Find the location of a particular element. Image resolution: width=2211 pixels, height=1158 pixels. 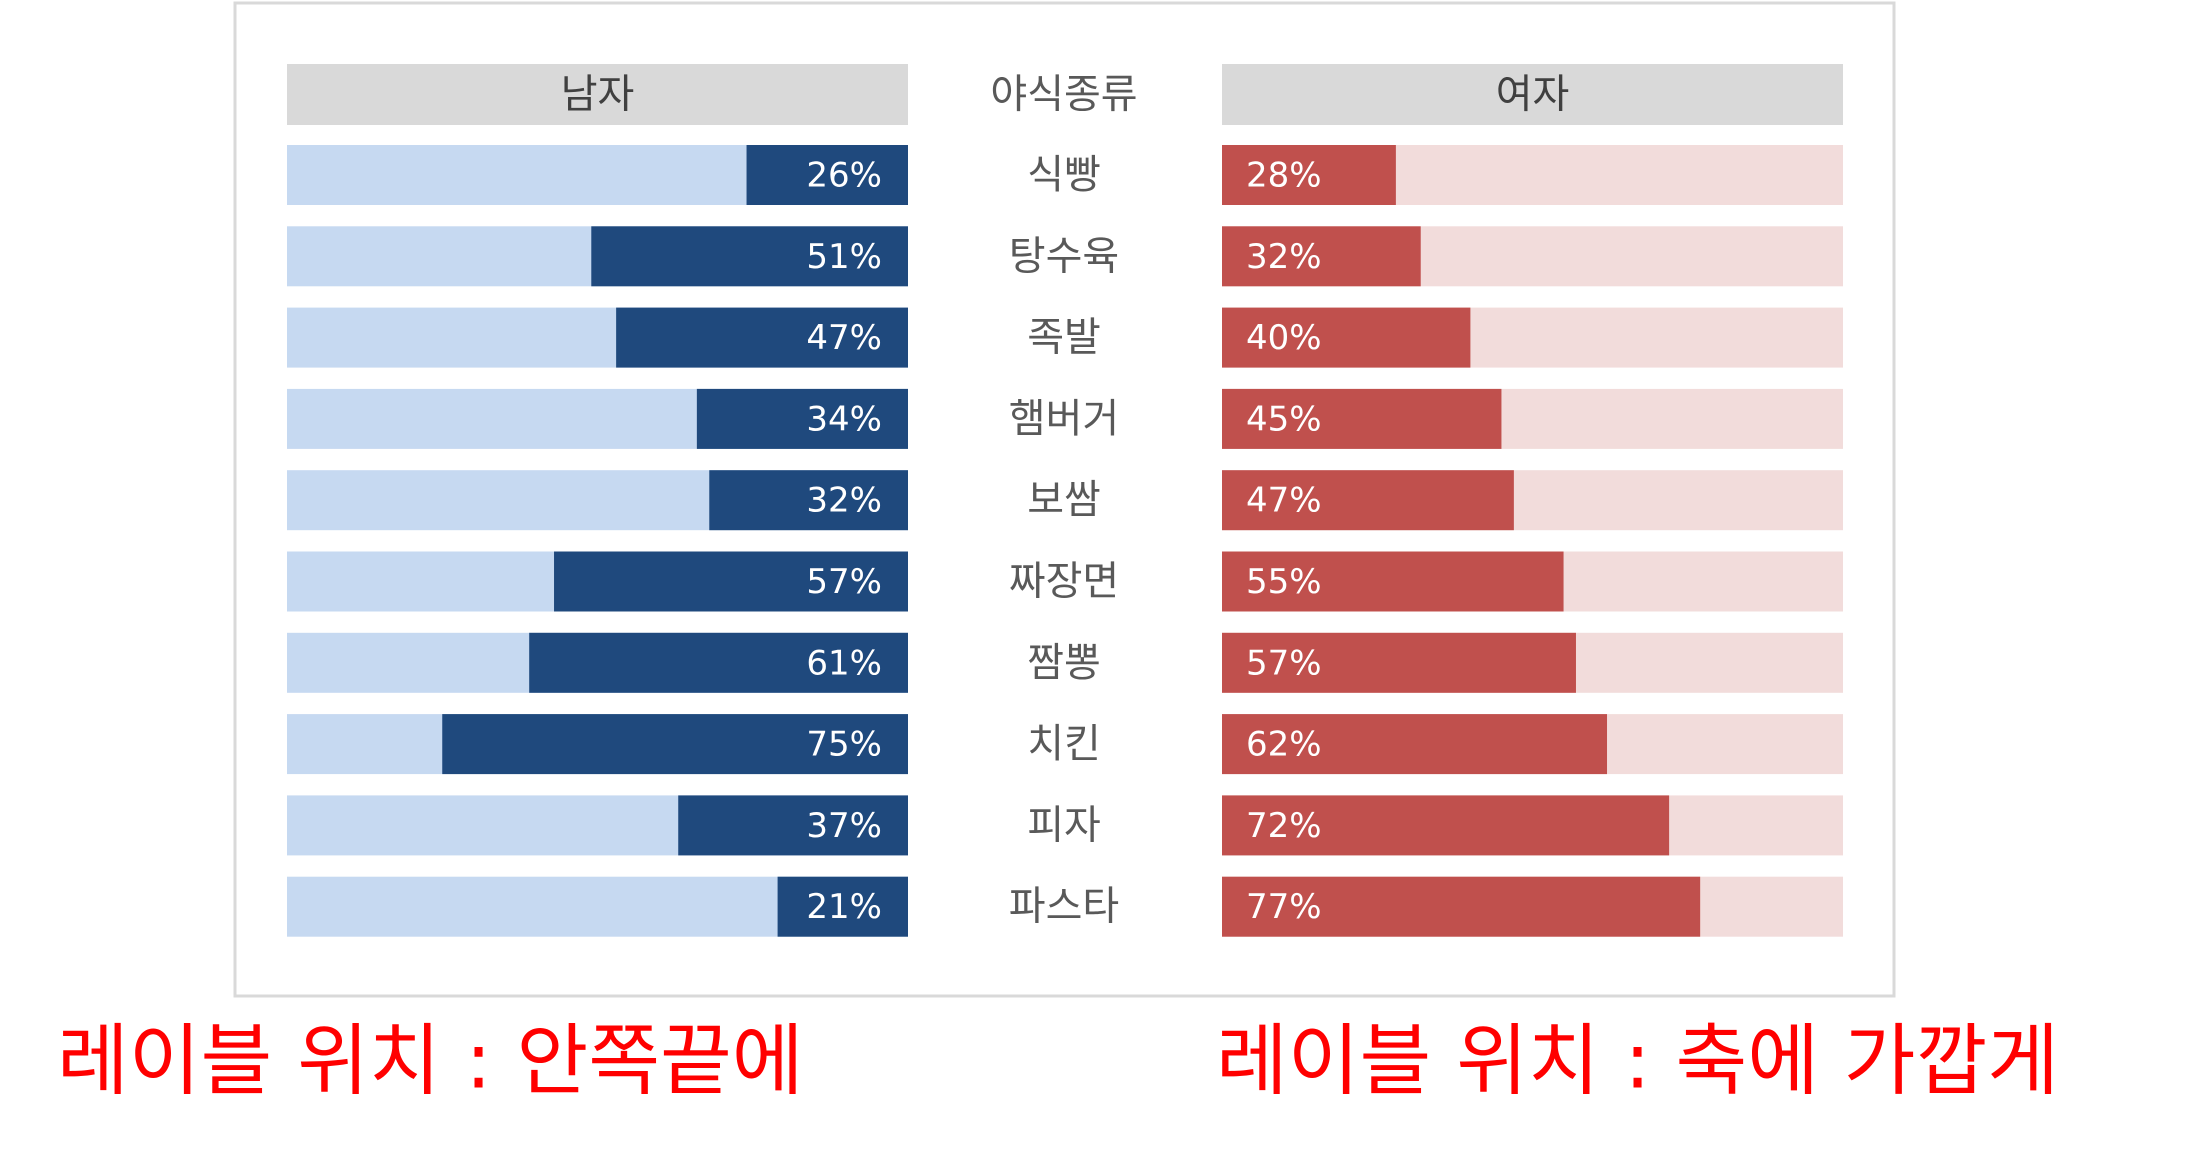

series-header: 여자 is located at coordinates (1533, 95).